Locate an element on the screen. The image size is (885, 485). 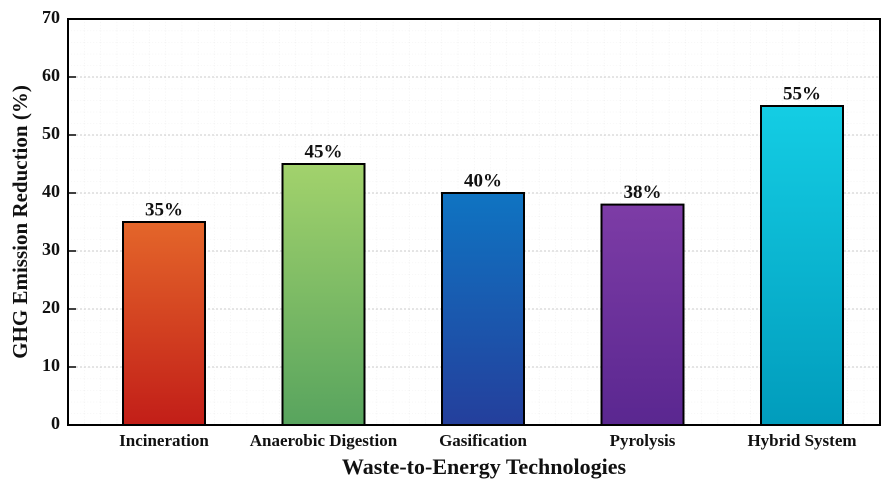
y-tick-label: 60 is located at coordinates (51, 75).